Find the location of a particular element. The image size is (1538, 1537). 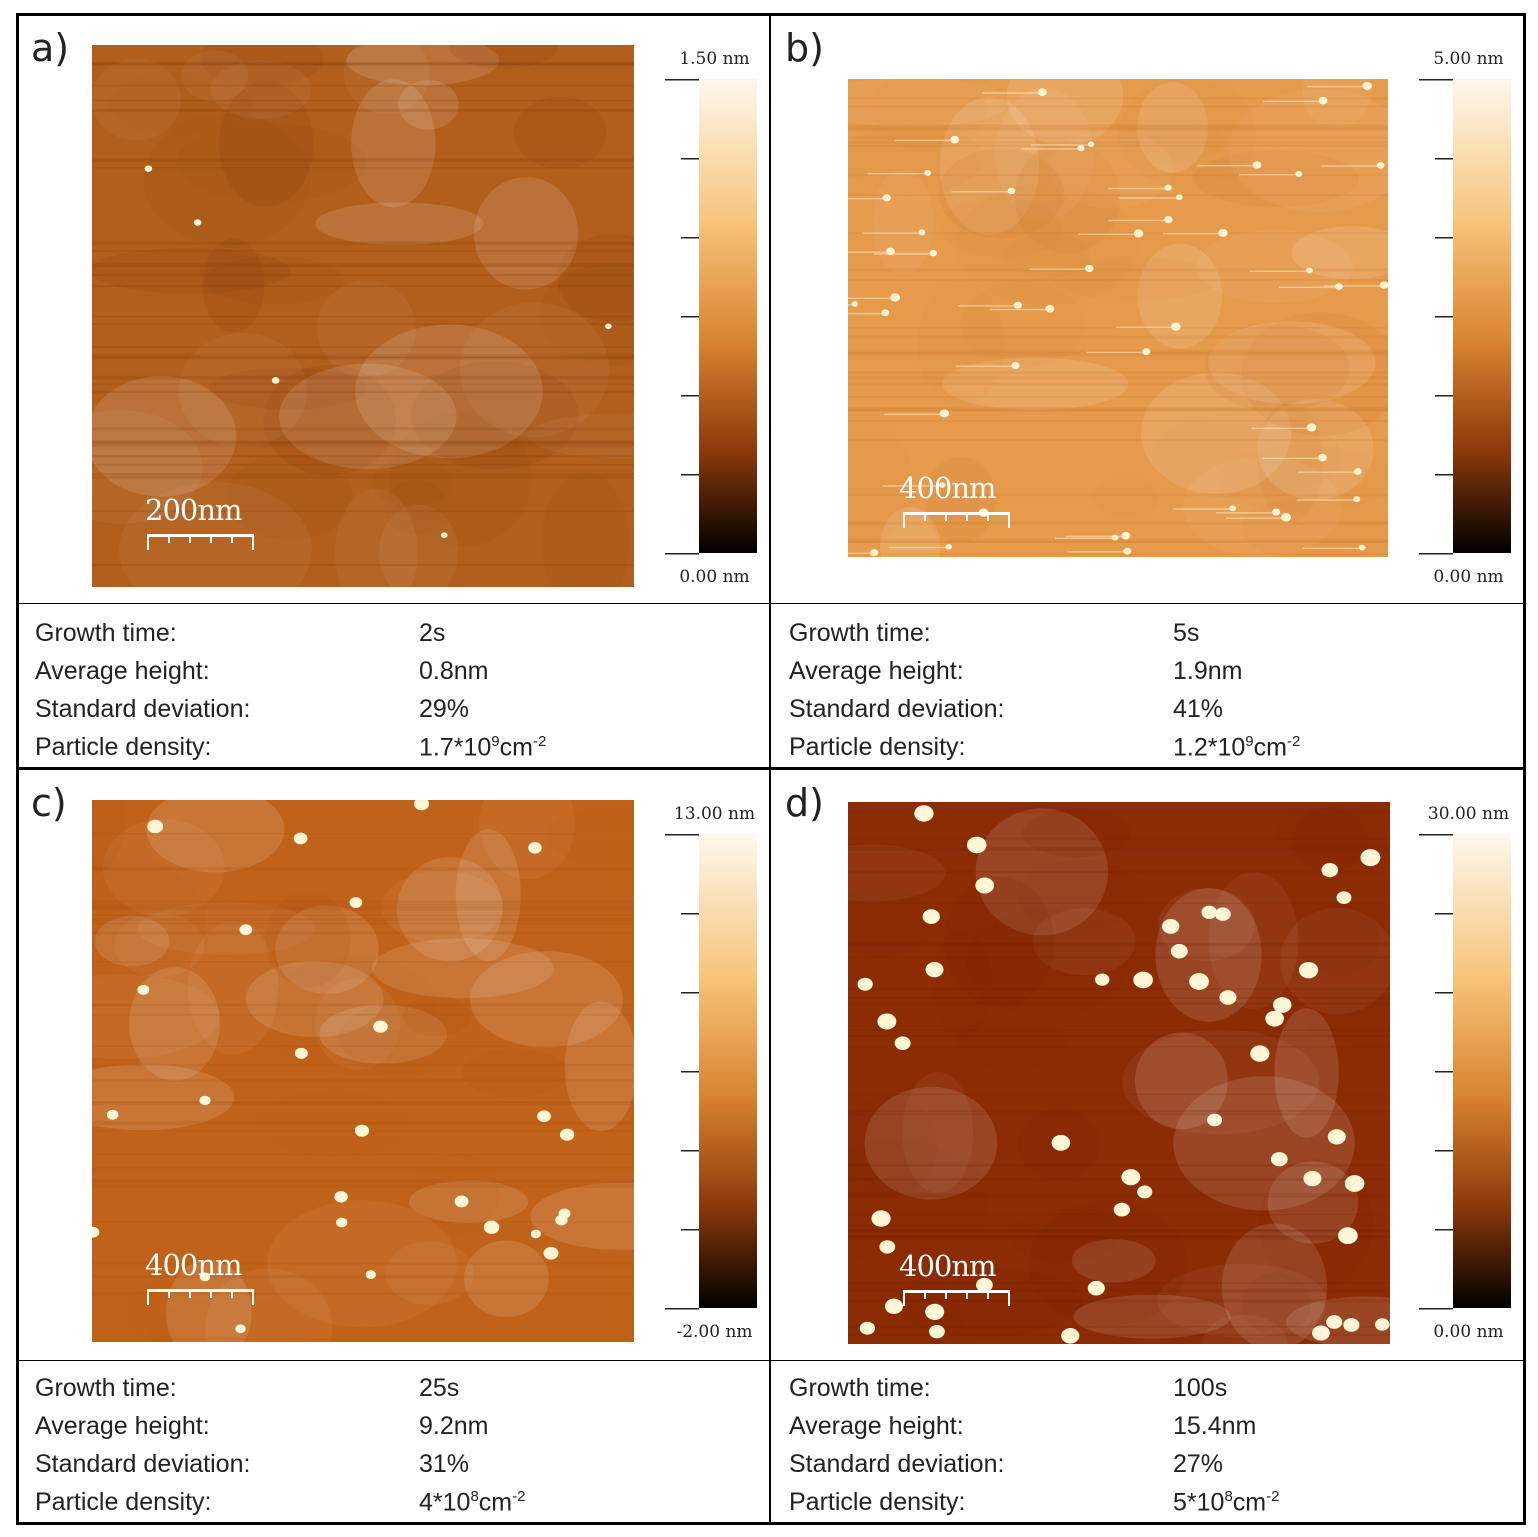

stat-row-standard-deviation: Standard deviation: 41% is located at coordinates (1149, 713).